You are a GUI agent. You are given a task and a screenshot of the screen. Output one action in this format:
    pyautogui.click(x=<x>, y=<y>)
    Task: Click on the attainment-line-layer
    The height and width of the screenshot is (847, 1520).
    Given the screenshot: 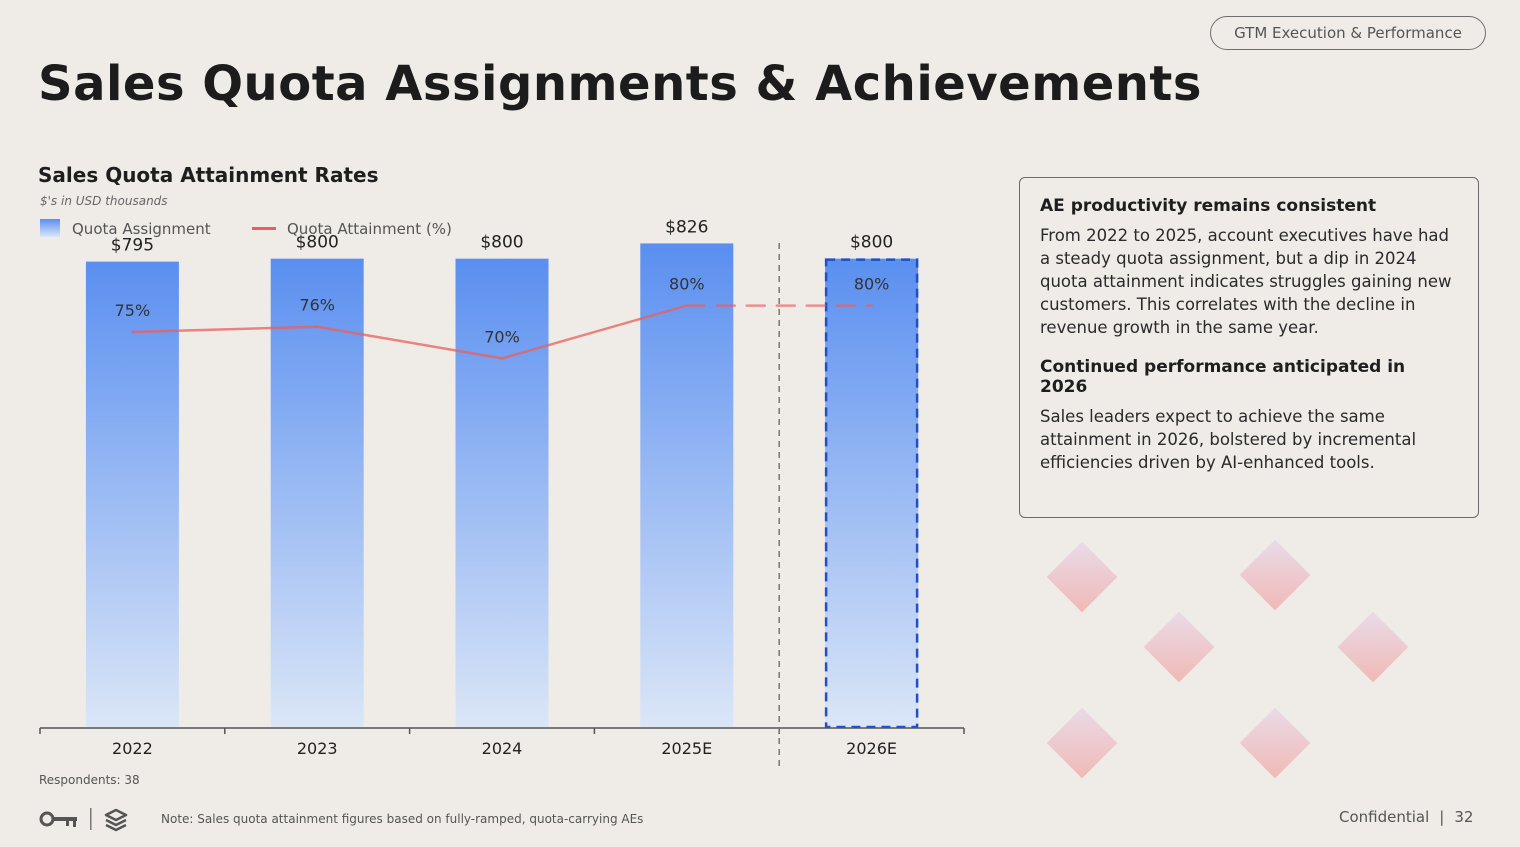 What is the action you would take?
    pyautogui.click(x=502, y=332)
    